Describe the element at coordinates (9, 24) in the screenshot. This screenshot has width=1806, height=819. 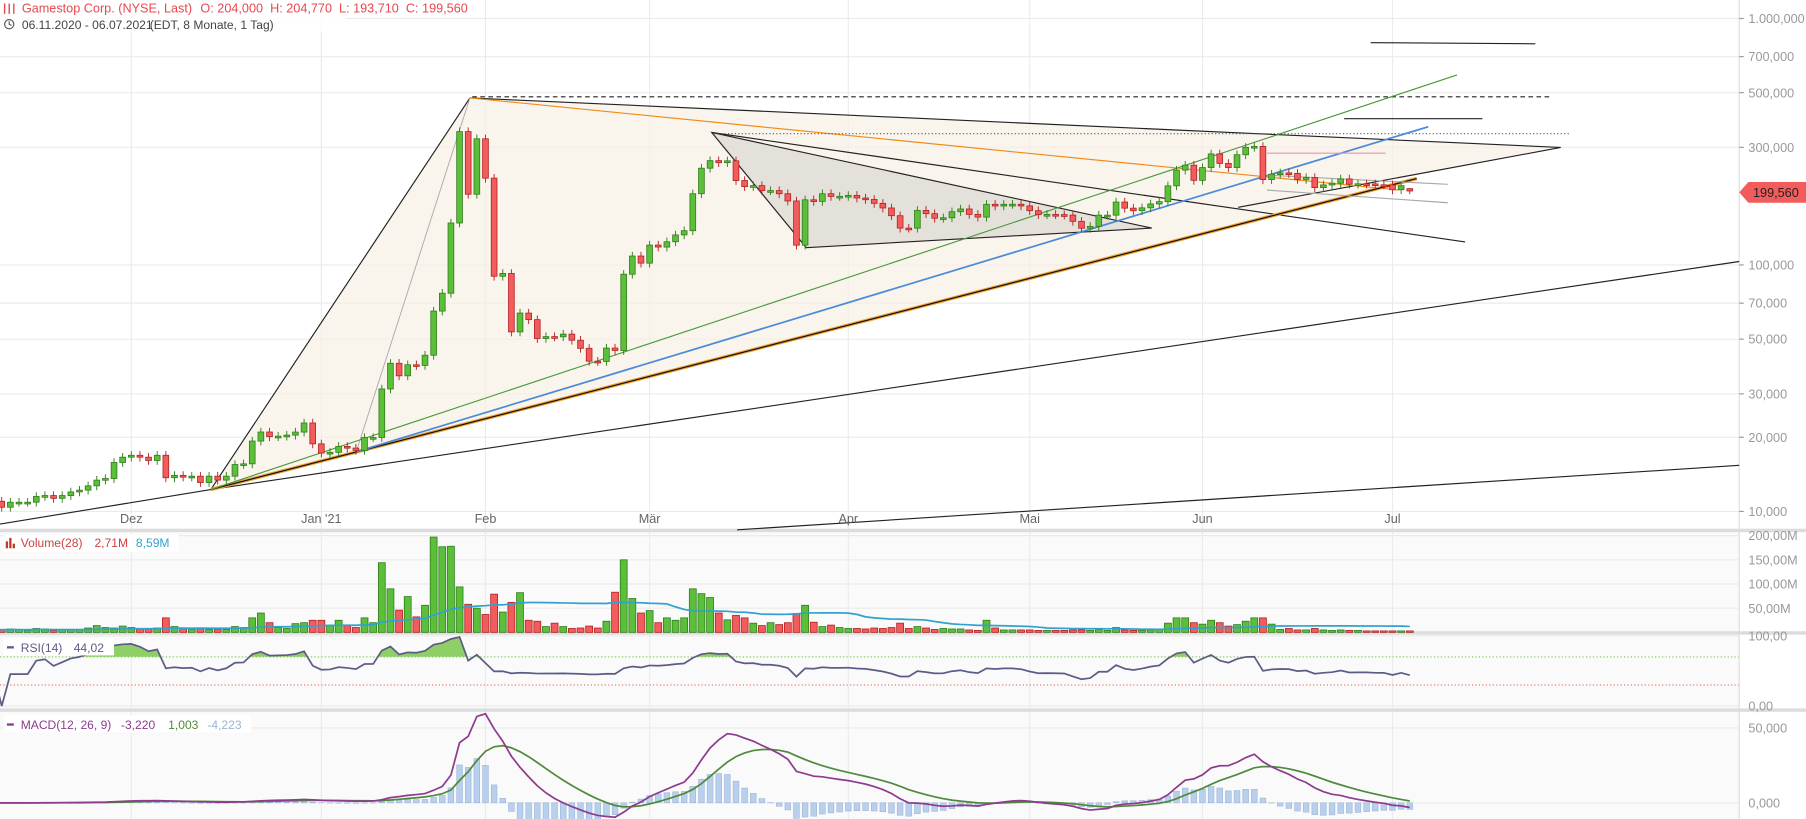
I see `clock-icon` at that location.